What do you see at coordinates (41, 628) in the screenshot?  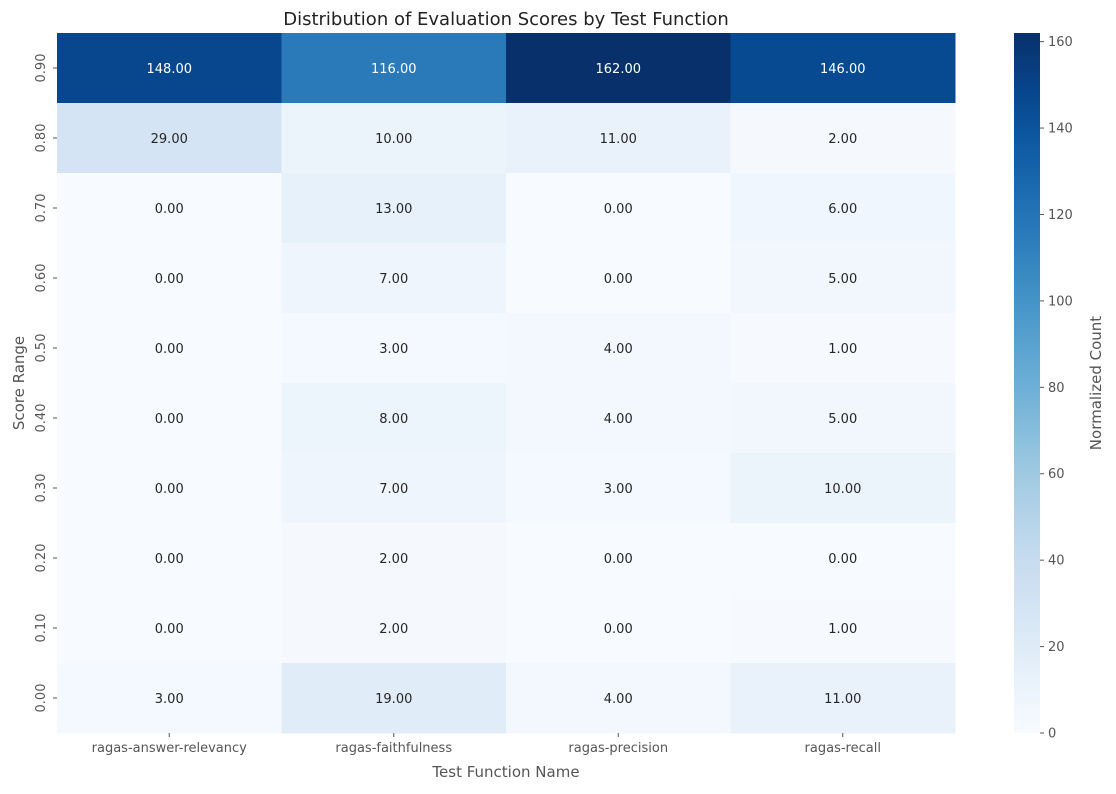 I see `y-tick-label: 0.10` at bounding box center [41, 628].